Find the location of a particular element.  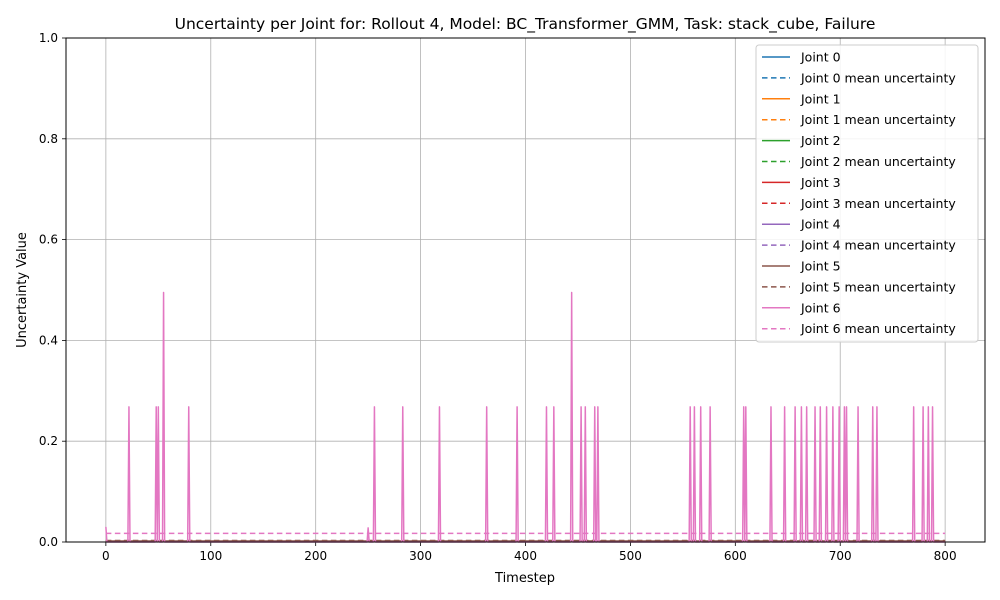

x-tick-label: 700 is located at coordinates (840, 556).